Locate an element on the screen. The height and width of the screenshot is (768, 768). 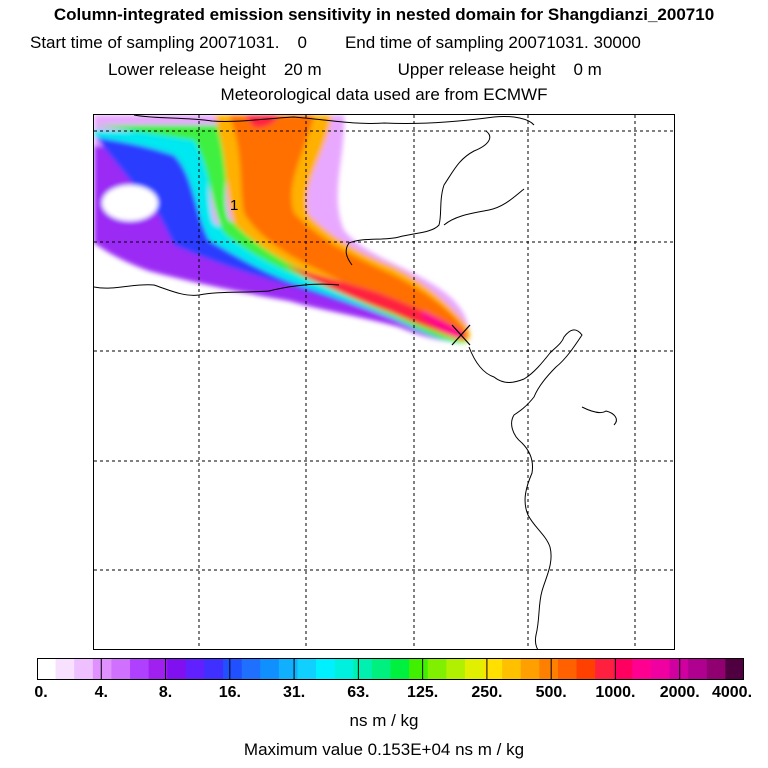
colorbar-tick-label: 8. is located at coordinates (165, 692).